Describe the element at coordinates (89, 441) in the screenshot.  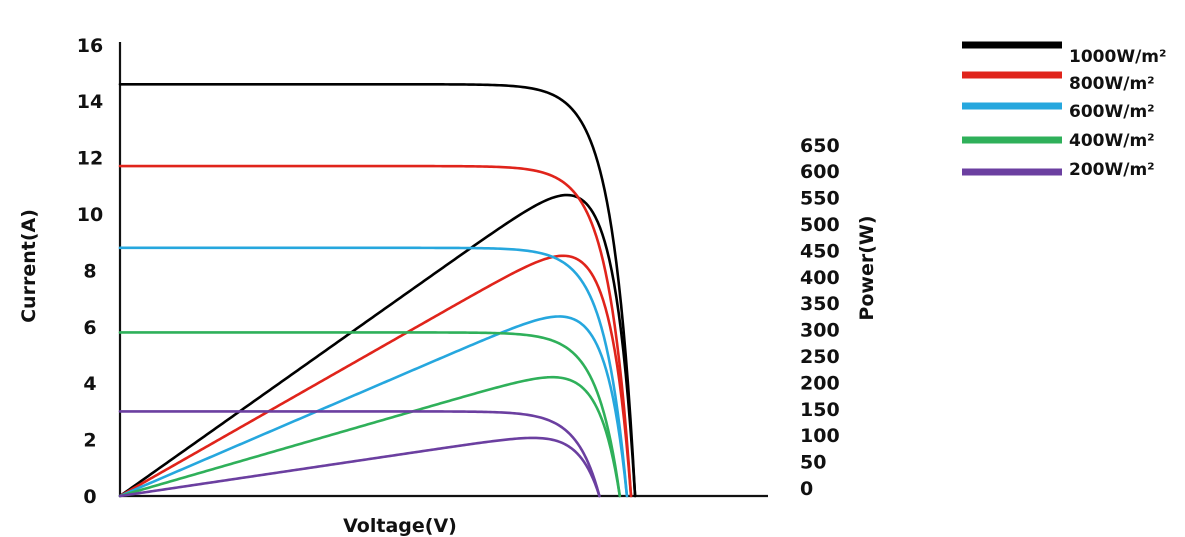
I see `y-tick-label: 2` at that location.